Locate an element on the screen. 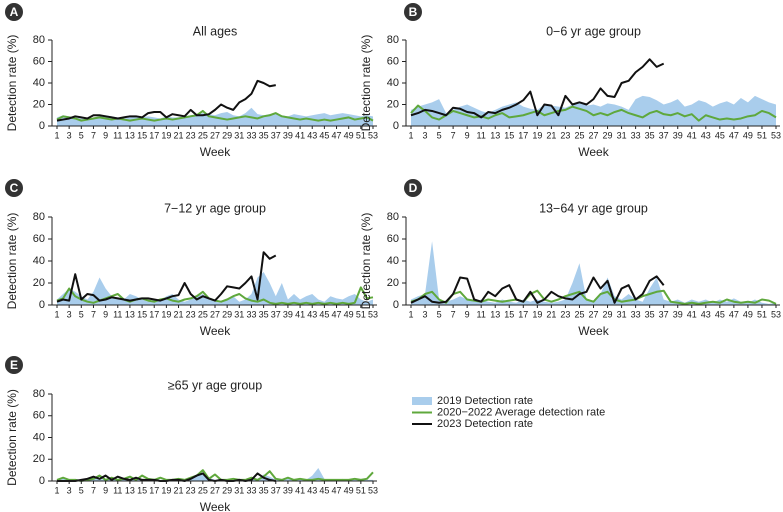  legend-label: 2019 Detection rate is located at coordinates (485, 401).